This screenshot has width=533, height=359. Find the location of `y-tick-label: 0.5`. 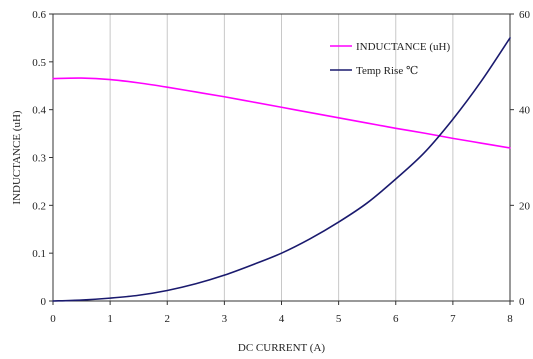

y-tick-label: 0.5 is located at coordinates (39, 63).